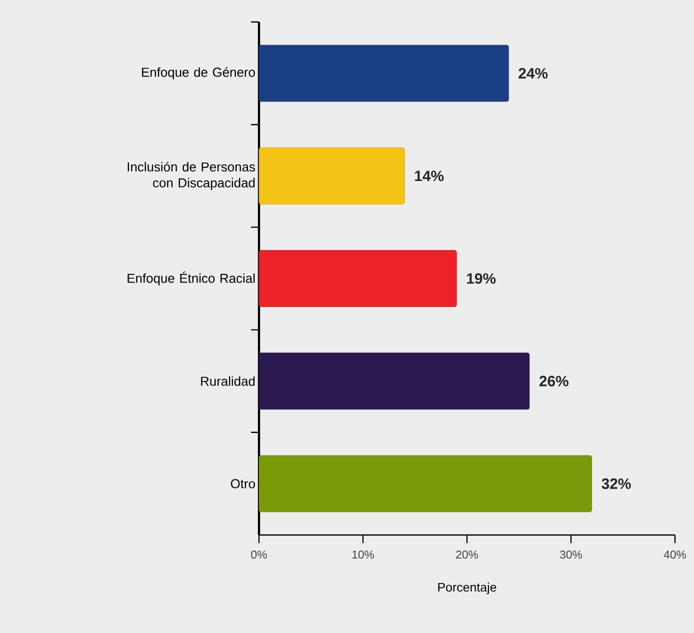  I want to click on y-tick-label: Enfoque de Género, so click(198, 73).